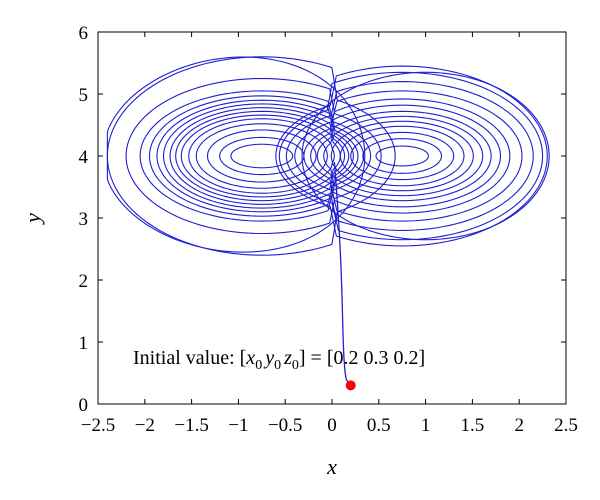 This screenshot has width=600, height=500. Describe the element at coordinates (32, 219) in the screenshot. I see `y-axis-title: y` at that location.